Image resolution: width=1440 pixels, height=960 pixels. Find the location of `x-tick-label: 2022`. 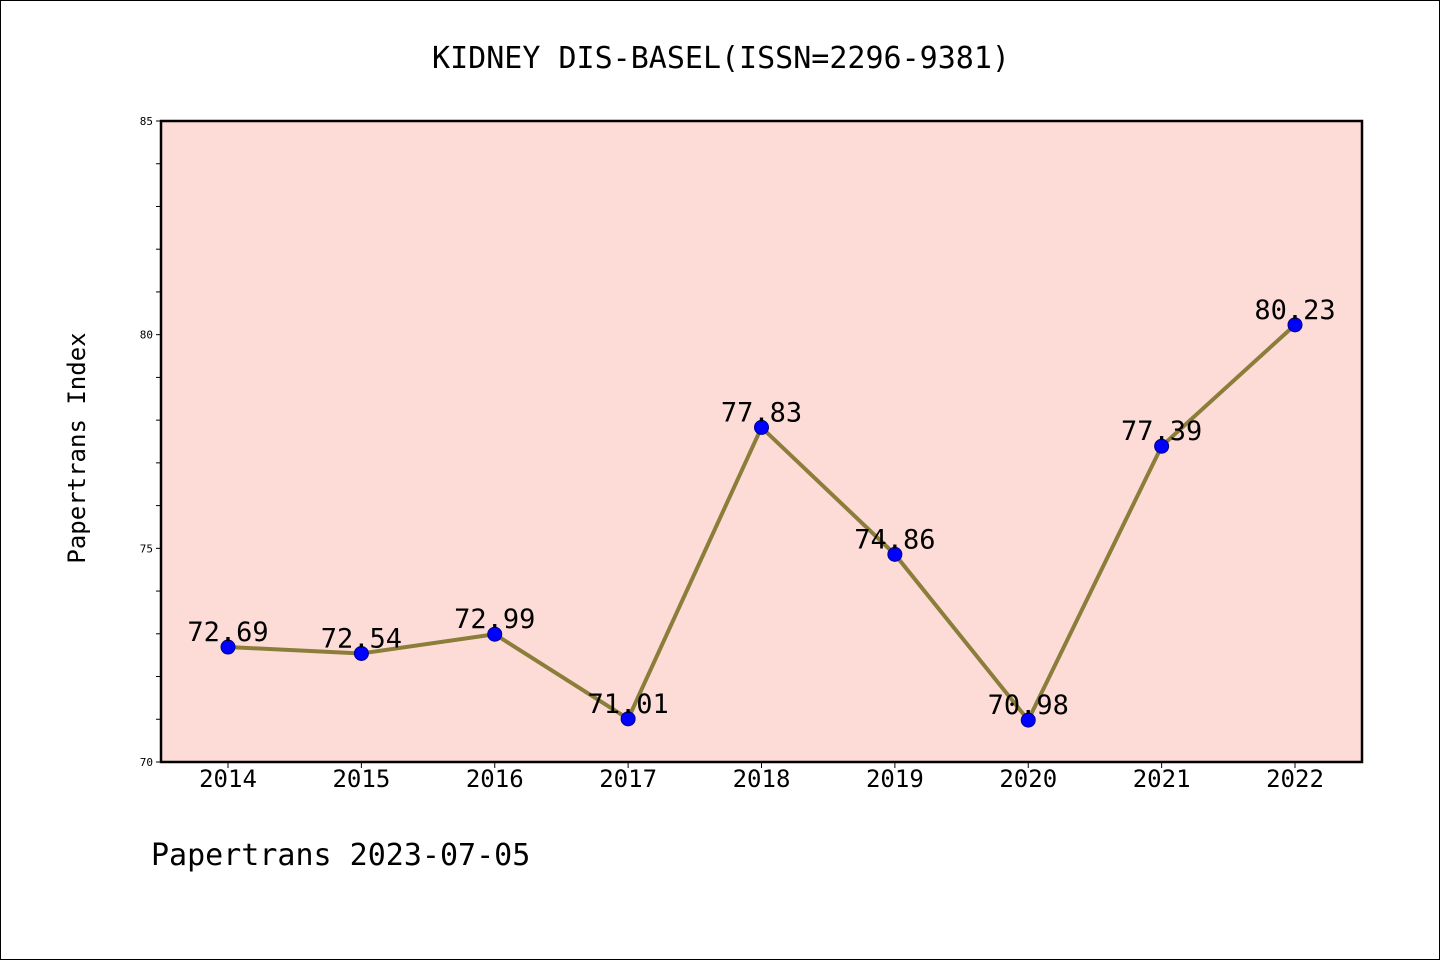

x-tick-label: 2022 is located at coordinates (1295, 779).